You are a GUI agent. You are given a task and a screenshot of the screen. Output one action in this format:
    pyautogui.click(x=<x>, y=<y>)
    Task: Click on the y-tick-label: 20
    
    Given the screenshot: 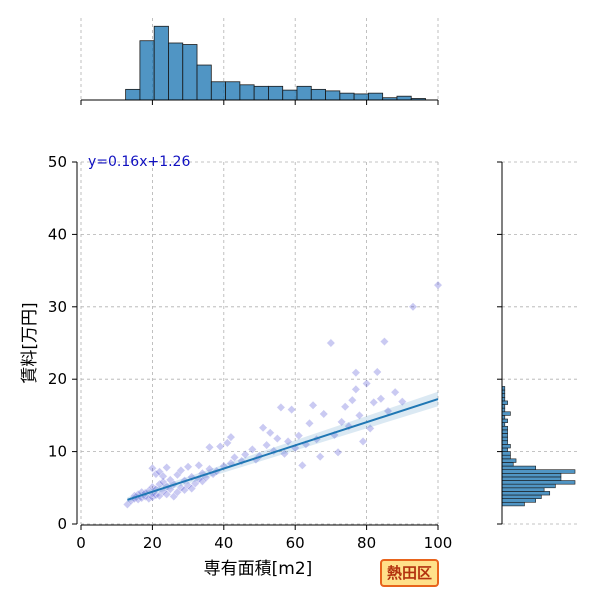 What is the action you would take?
    pyautogui.click(x=57, y=379)
    